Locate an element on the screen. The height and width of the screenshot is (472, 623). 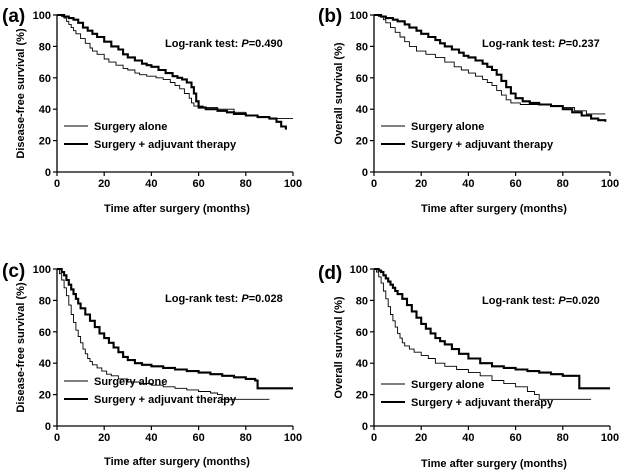
panel-letter: (d) is located at coordinates (330, 273).